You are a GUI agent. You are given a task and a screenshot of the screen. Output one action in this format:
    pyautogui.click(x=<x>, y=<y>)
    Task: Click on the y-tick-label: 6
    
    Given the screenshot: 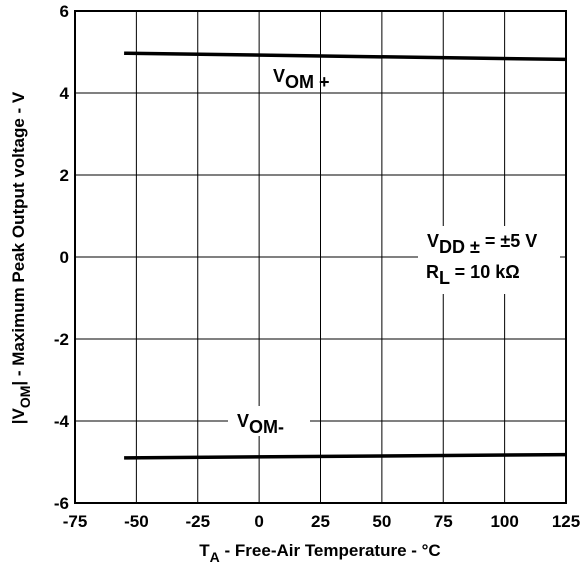 What is the action you would take?
    pyautogui.click(x=64, y=11)
    